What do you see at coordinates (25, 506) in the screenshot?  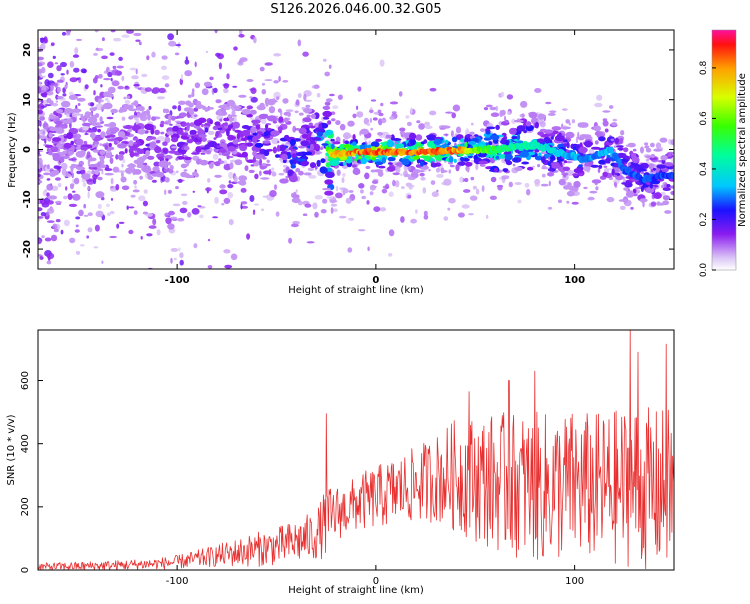 I see `snr-y-tick-label: 200` at bounding box center [25, 506].